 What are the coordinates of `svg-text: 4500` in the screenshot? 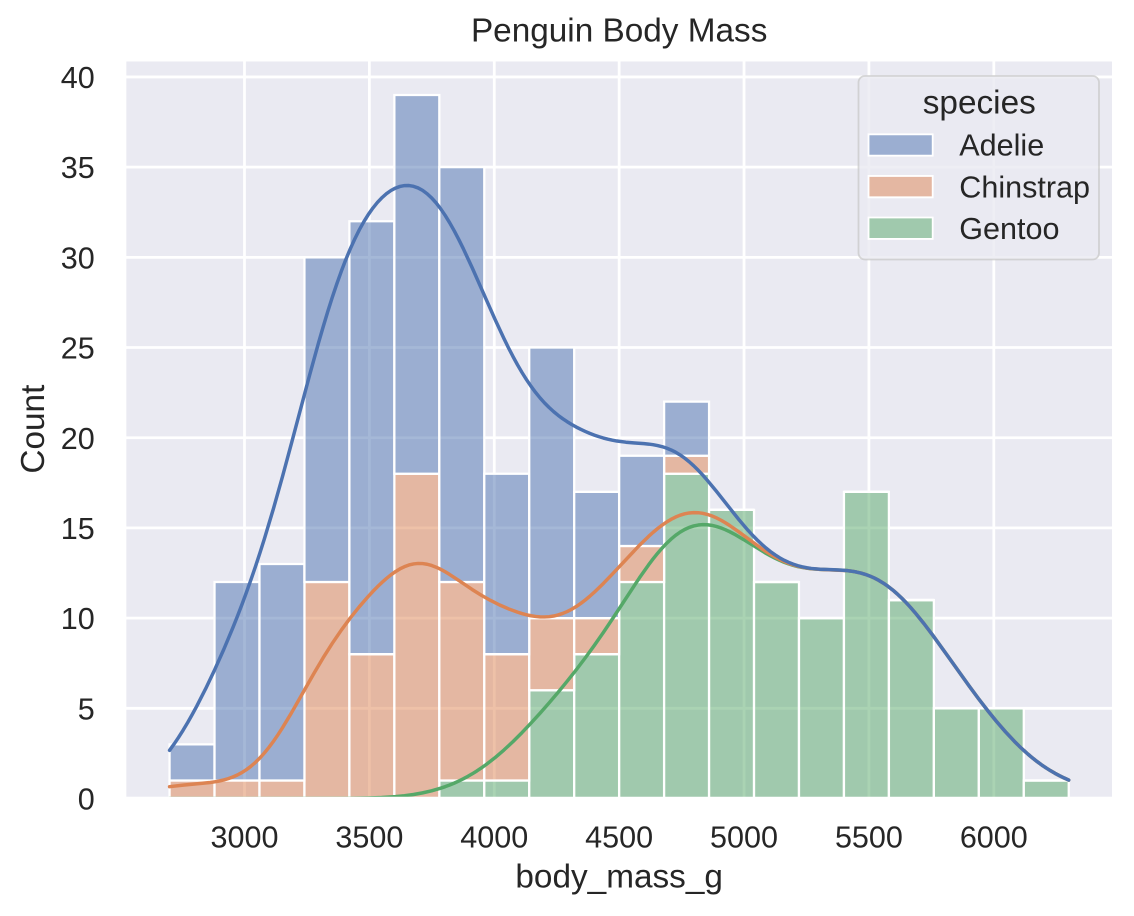 It's located at (619, 838).